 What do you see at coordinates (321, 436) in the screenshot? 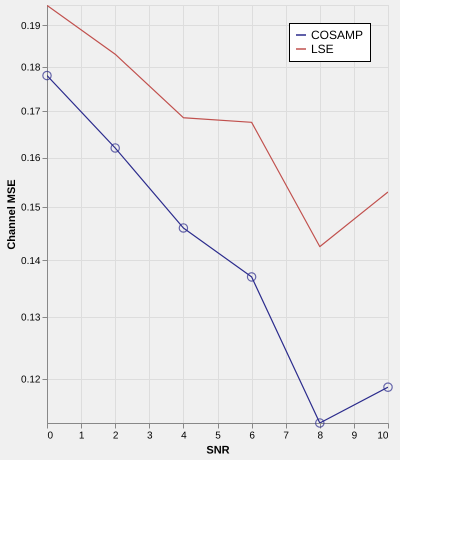
I see `x-tick-label: 8` at bounding box center [321, 436].